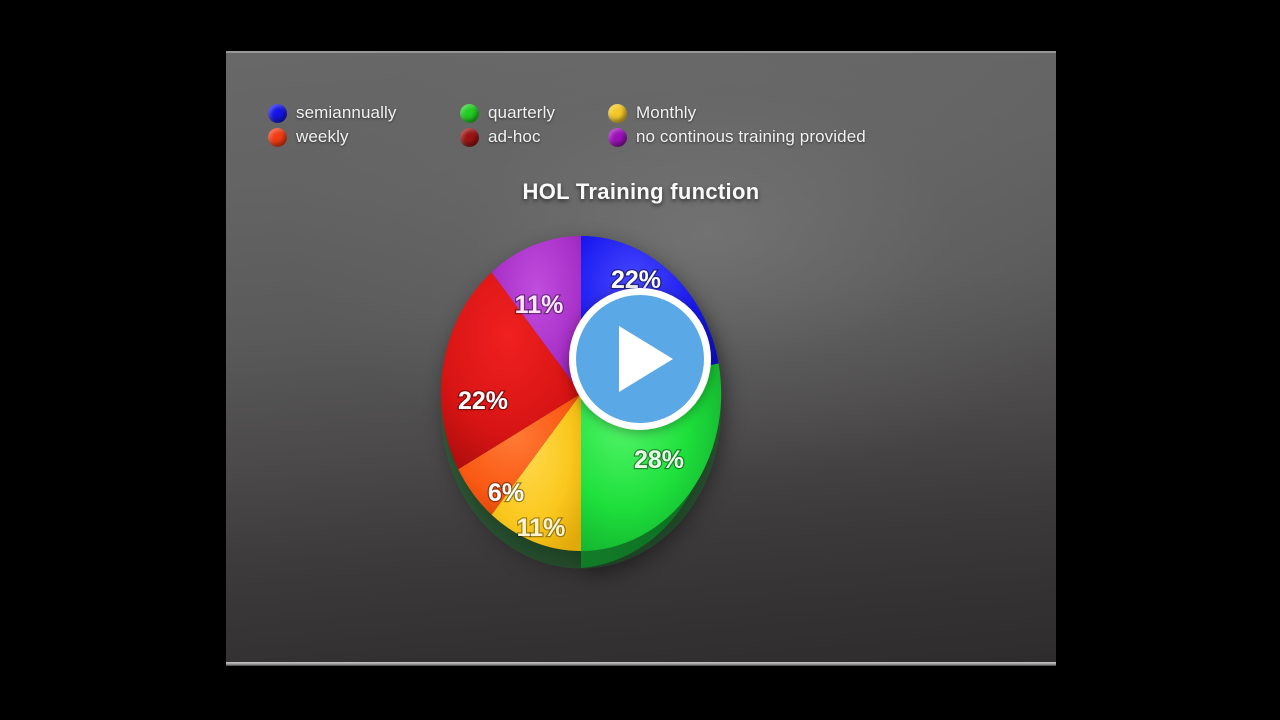  I want to click on legend-item-monthly: Monthly, so click(768, 113).